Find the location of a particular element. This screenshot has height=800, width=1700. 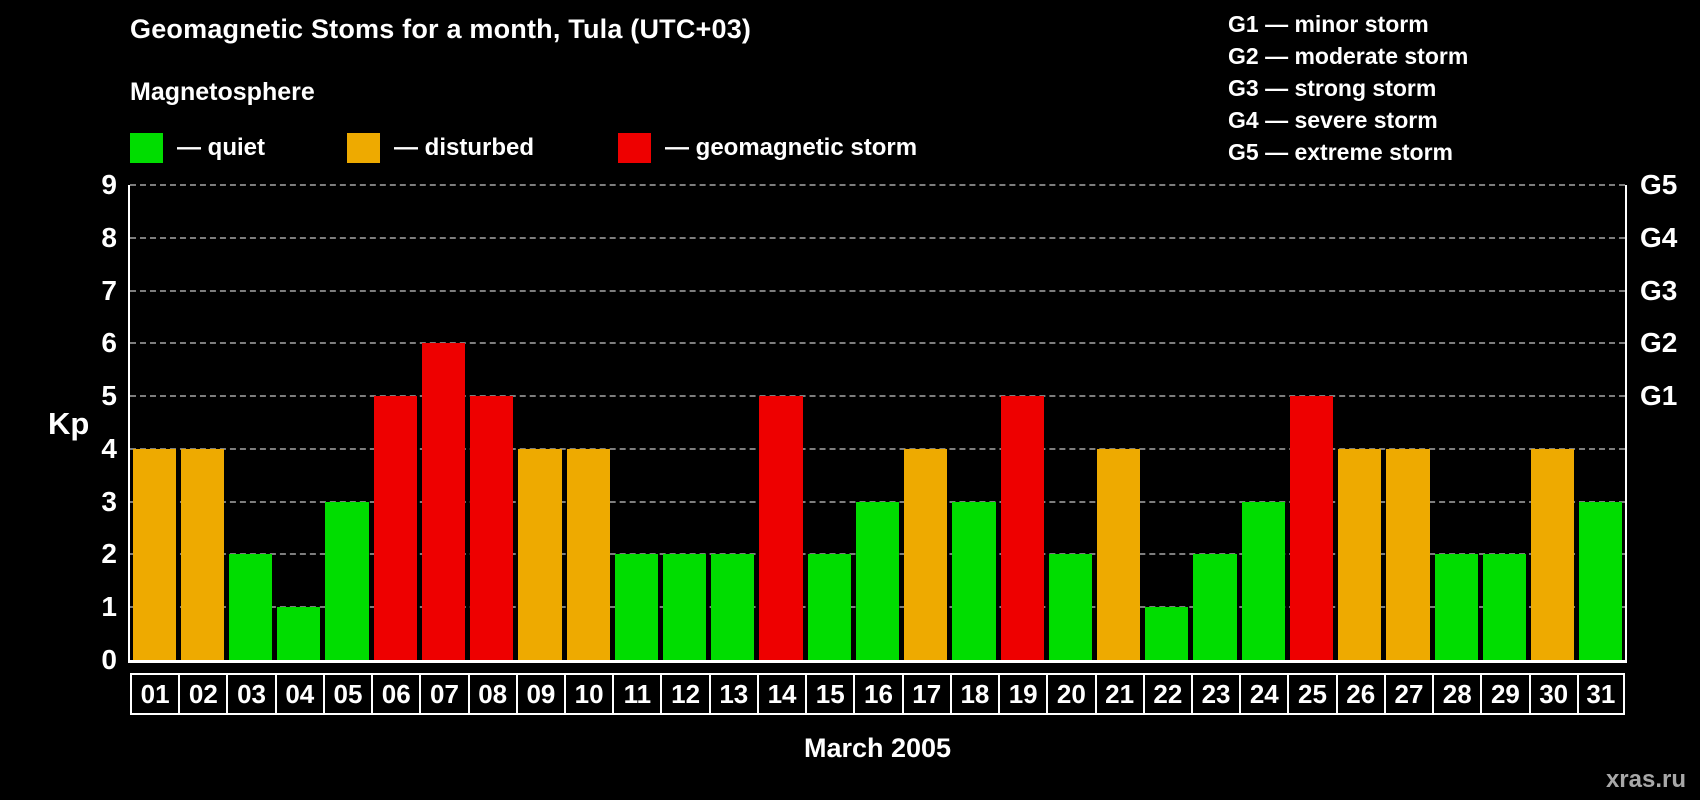

day-label-05: 05 is located at coordinates (348, 694).